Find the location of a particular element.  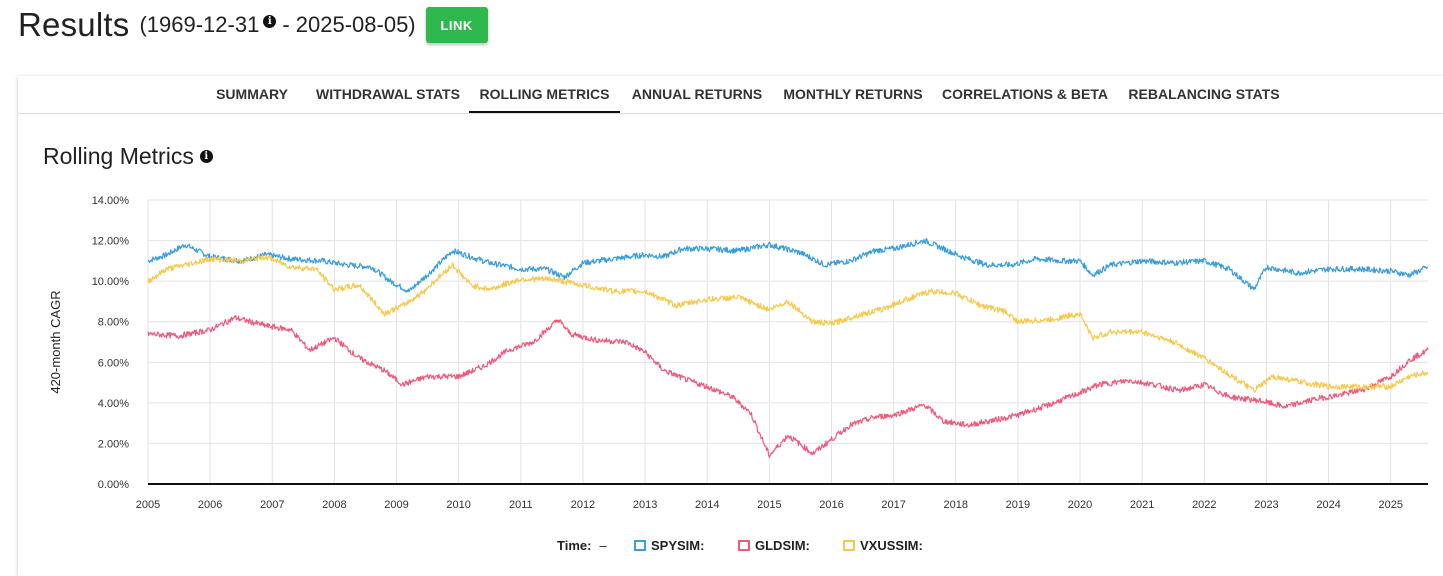

date-range-end: - 2025-08-05) is located at coordinates (349, 24).